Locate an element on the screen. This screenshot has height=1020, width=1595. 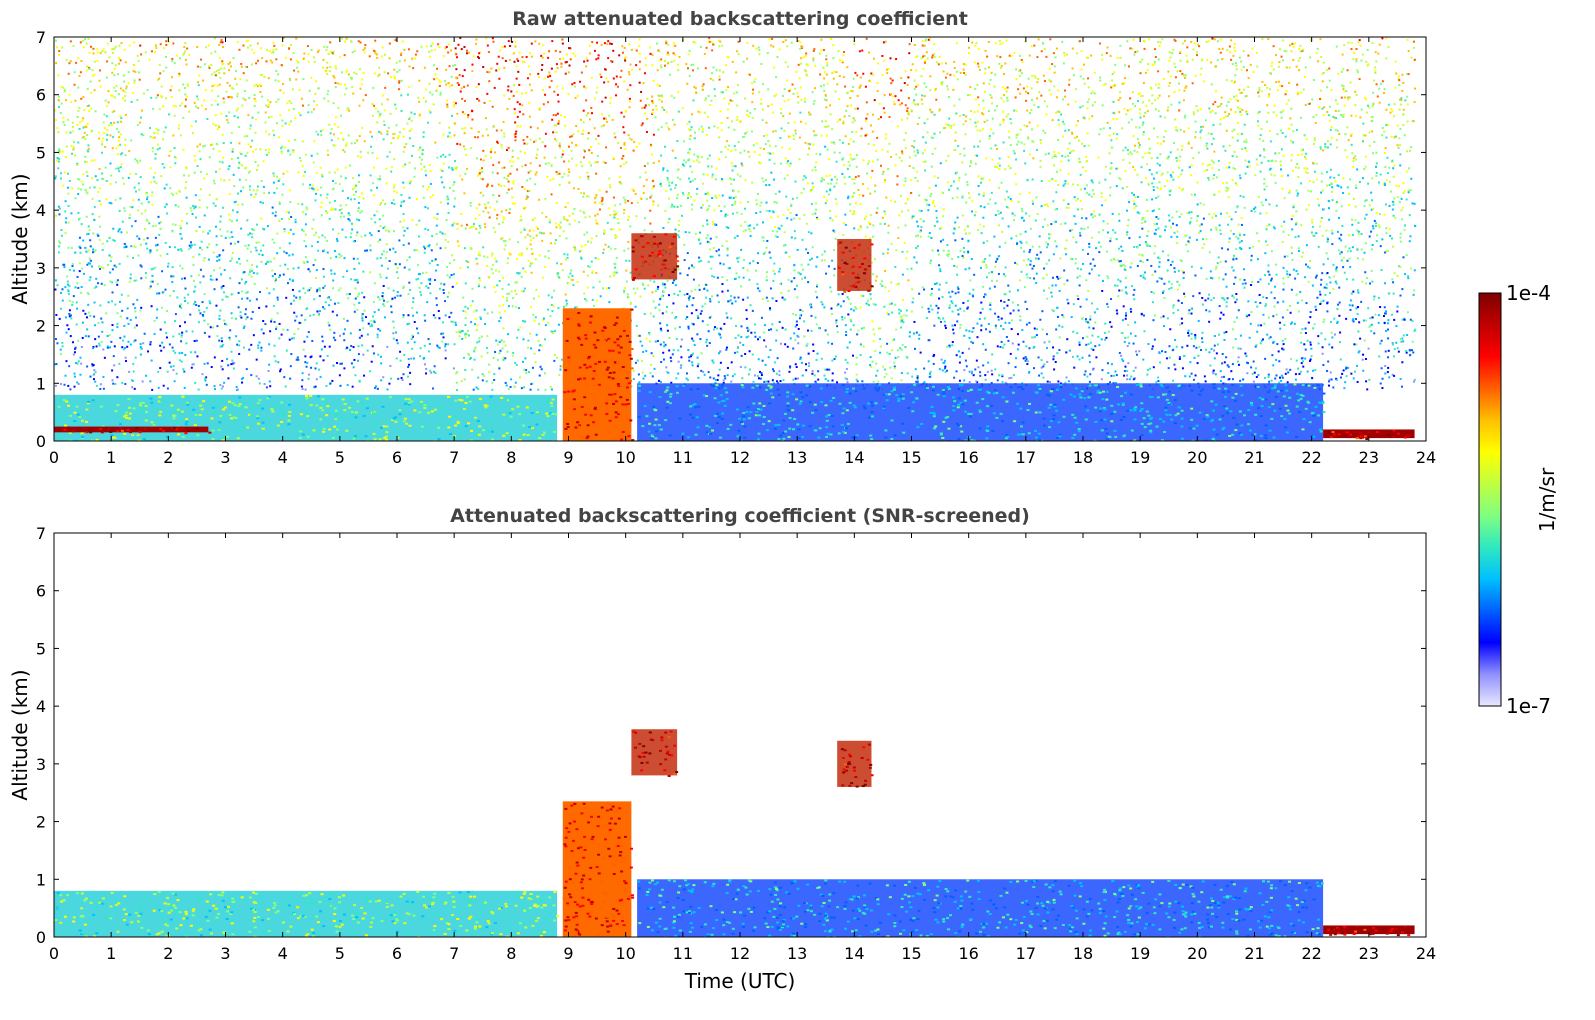
colorbar-min-label: 1e-7 is located at coordinates (1528, 706).